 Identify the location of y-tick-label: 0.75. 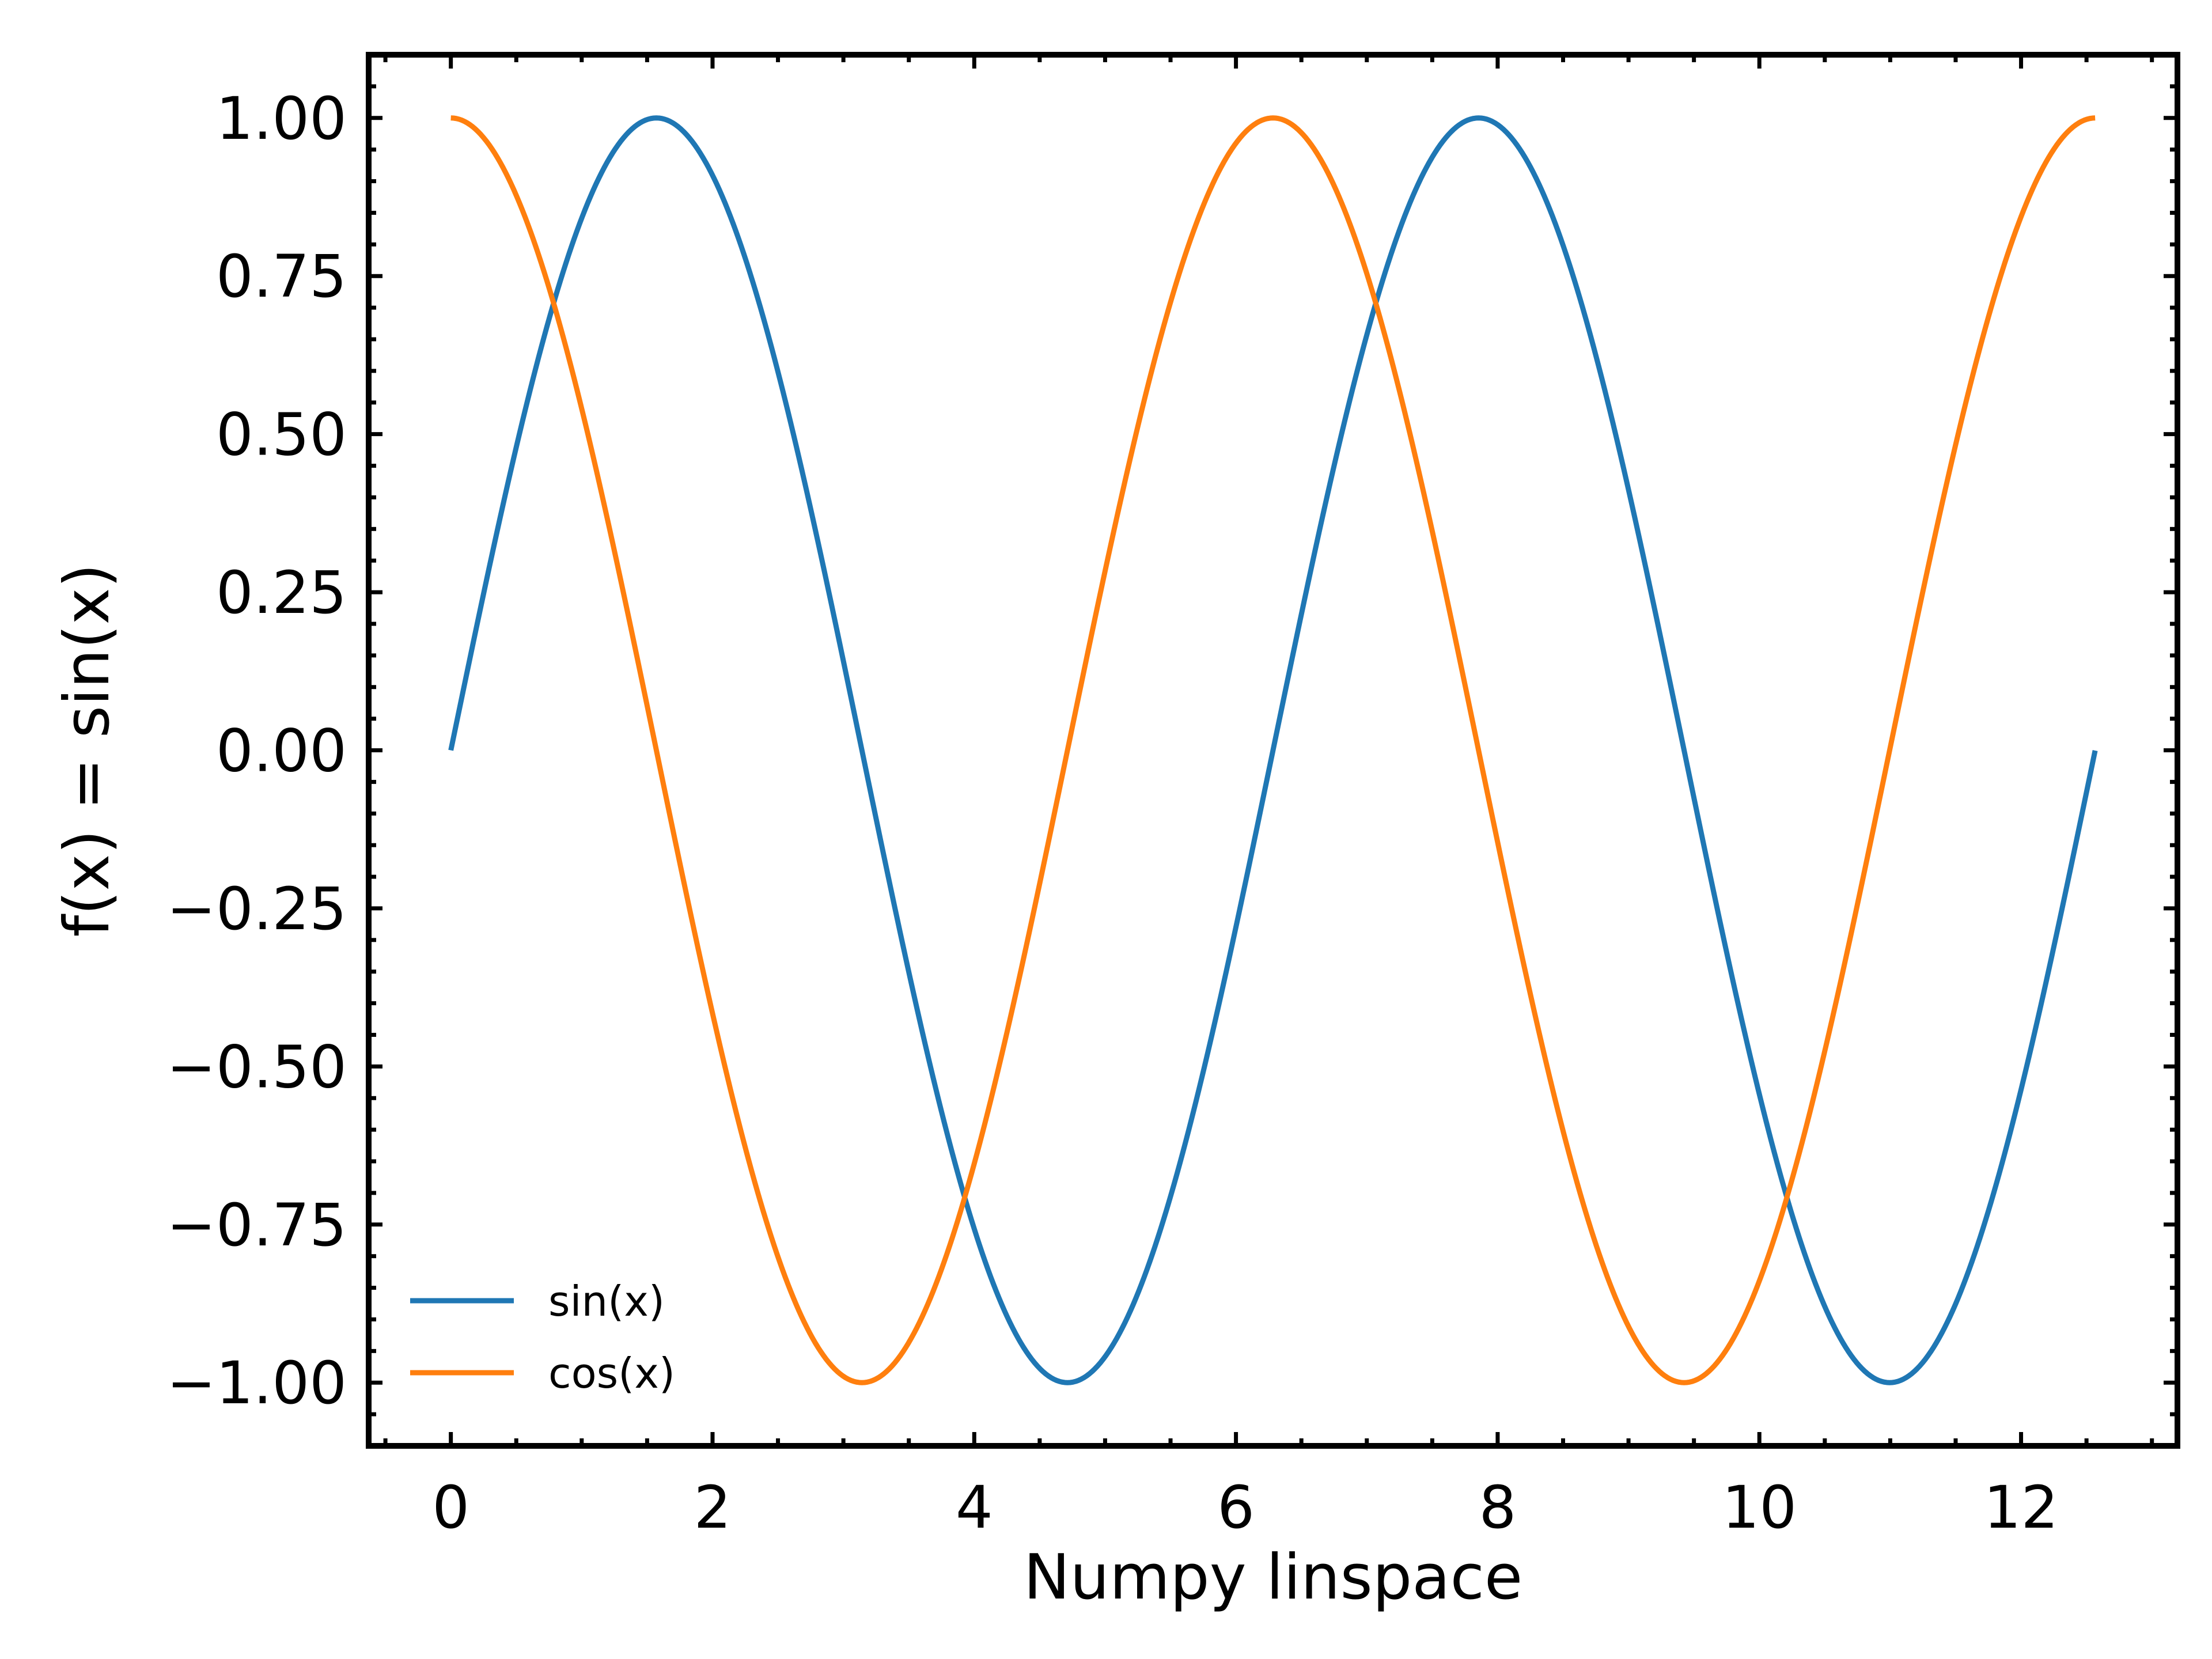
(281, 277).